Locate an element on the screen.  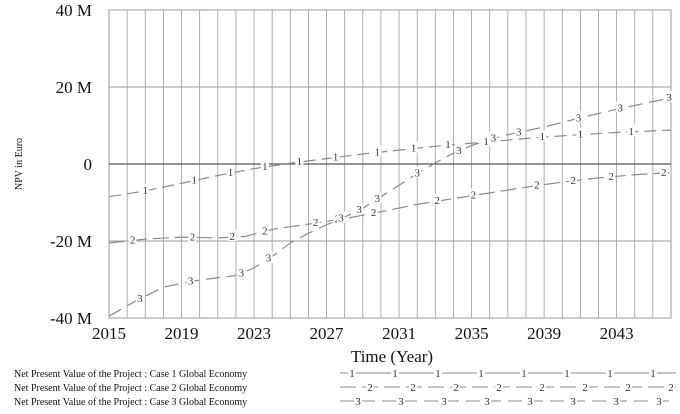
y-tick-label: -40 M is located at coordinates (71, 318).